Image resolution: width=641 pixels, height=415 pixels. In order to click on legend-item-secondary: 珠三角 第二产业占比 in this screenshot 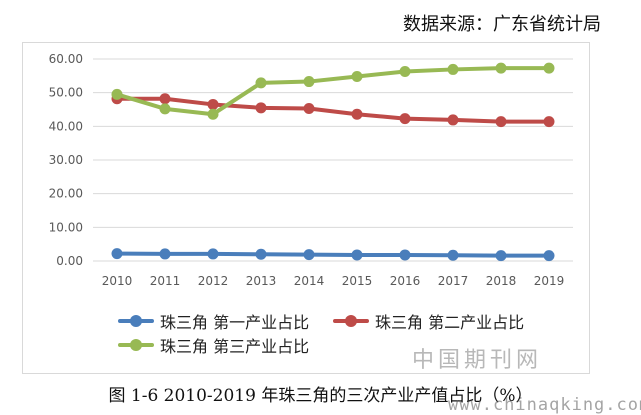, I will do `click(428, 321)`.